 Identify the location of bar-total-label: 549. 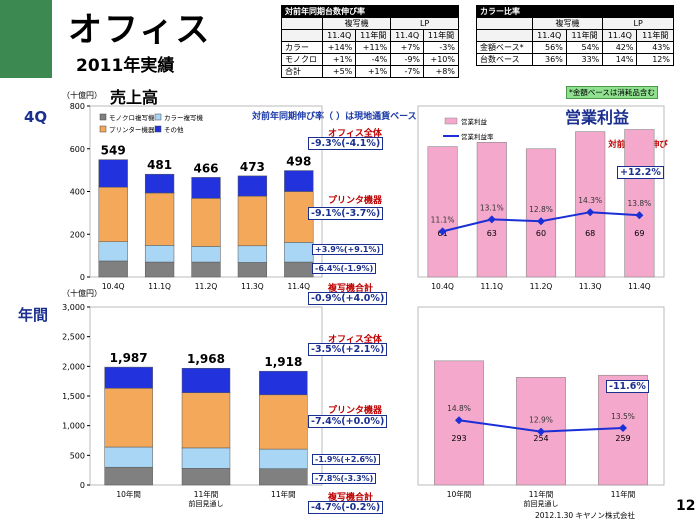
(113, 151).